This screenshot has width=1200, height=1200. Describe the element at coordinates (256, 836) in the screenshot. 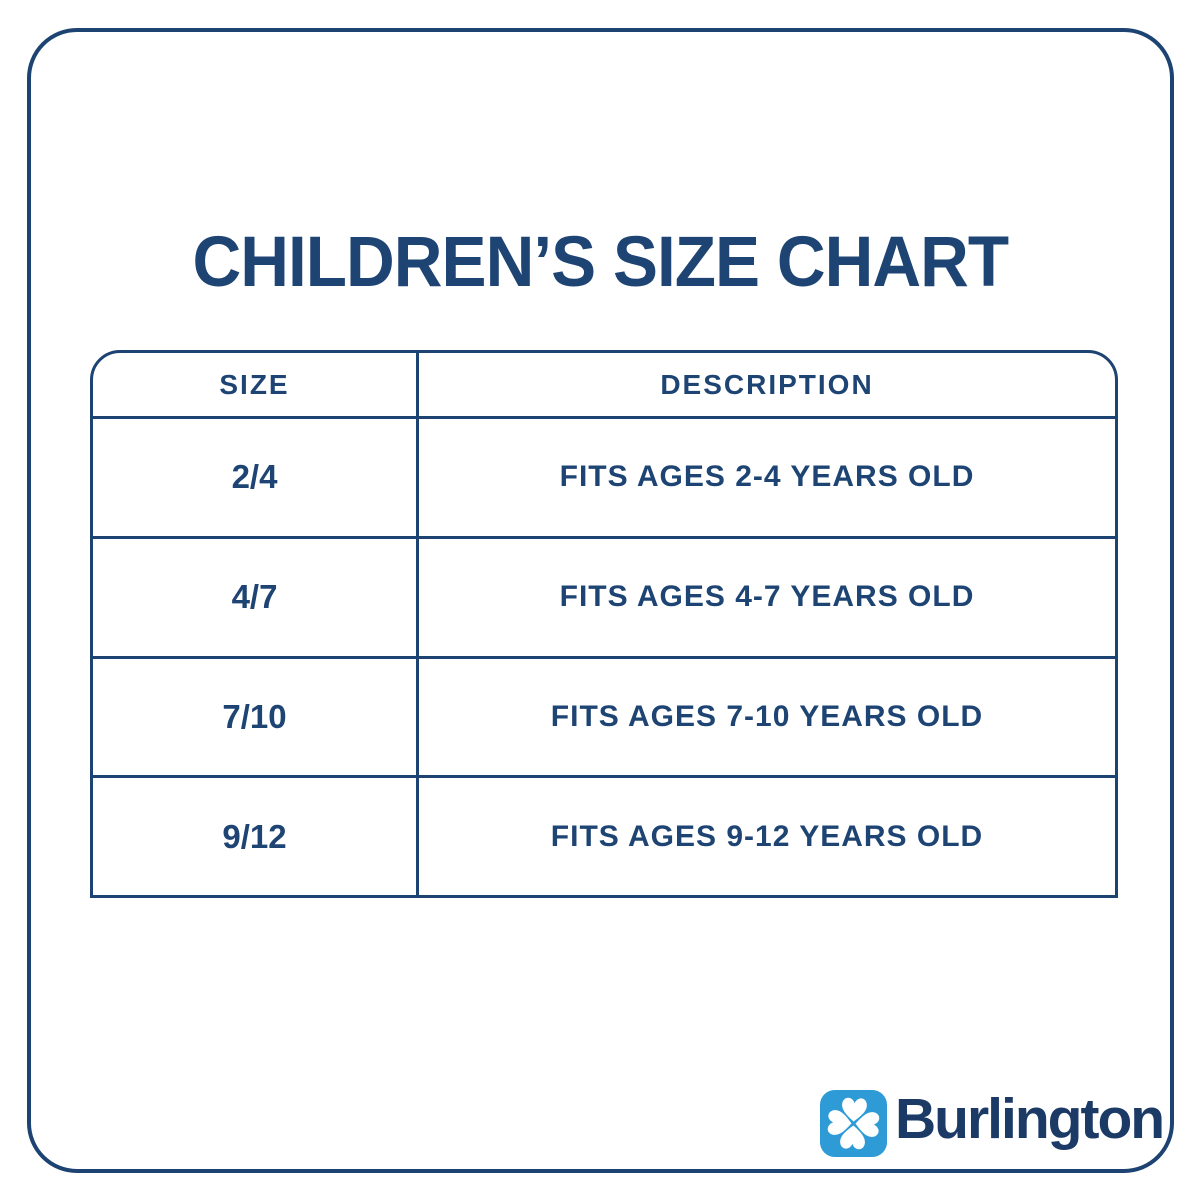

I see `size-value: 9/12` at that location.